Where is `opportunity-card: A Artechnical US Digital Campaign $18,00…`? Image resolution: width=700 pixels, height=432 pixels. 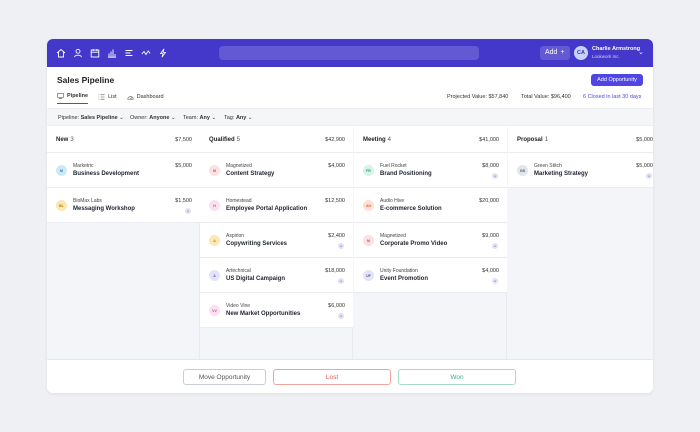 opportunity-card: A Artechnical US Digital Campaign $18,00… is located at coordinates (276, 275).